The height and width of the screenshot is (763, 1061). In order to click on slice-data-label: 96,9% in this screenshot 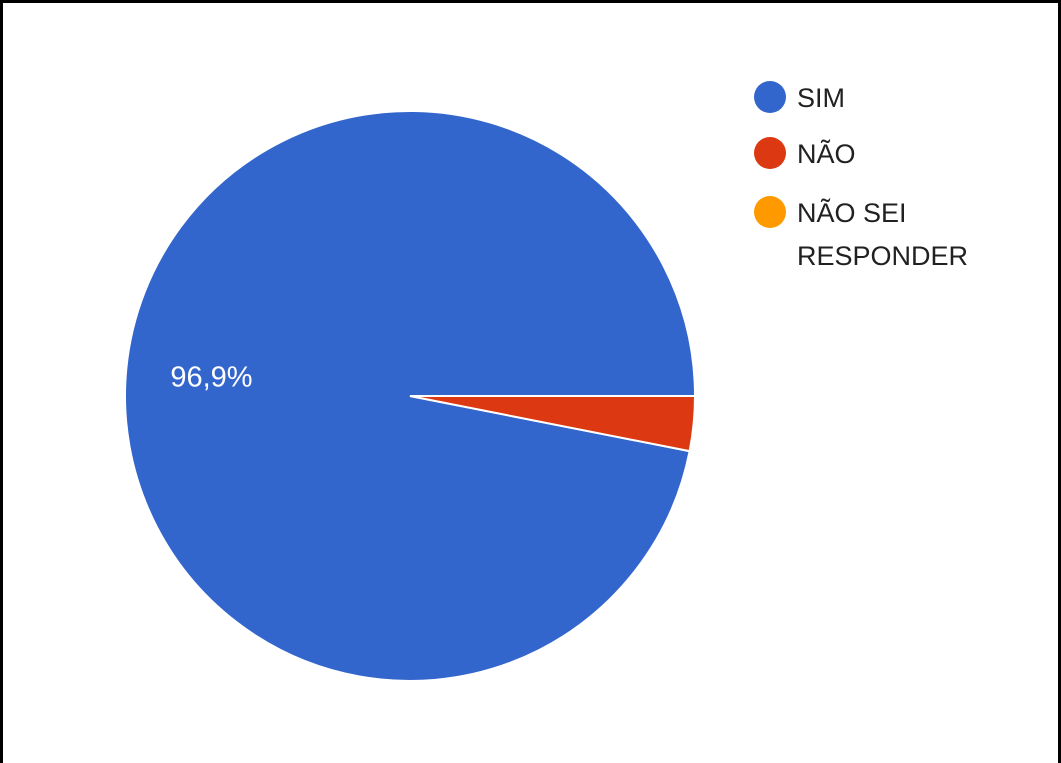, I will do `click(211, 378)`.